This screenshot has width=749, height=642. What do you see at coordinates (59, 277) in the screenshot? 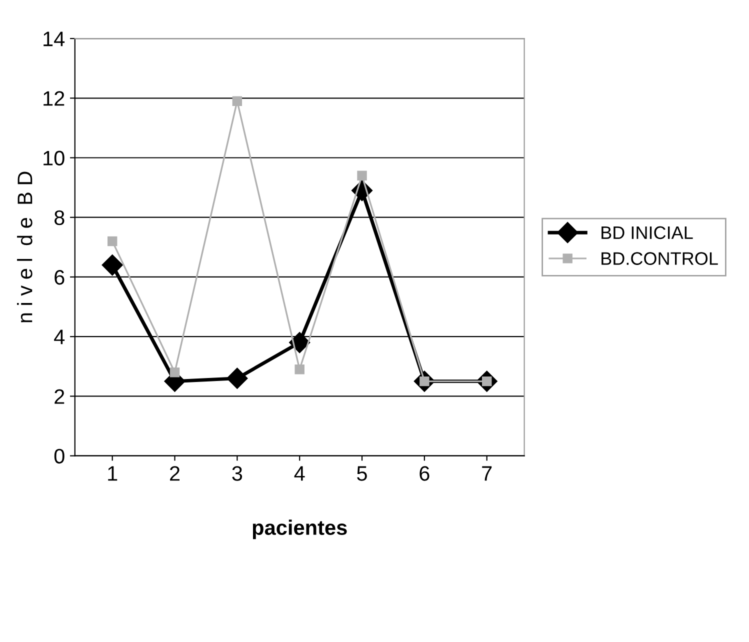
I see `y-tick-label: 6` at bounding box center [59, 277].